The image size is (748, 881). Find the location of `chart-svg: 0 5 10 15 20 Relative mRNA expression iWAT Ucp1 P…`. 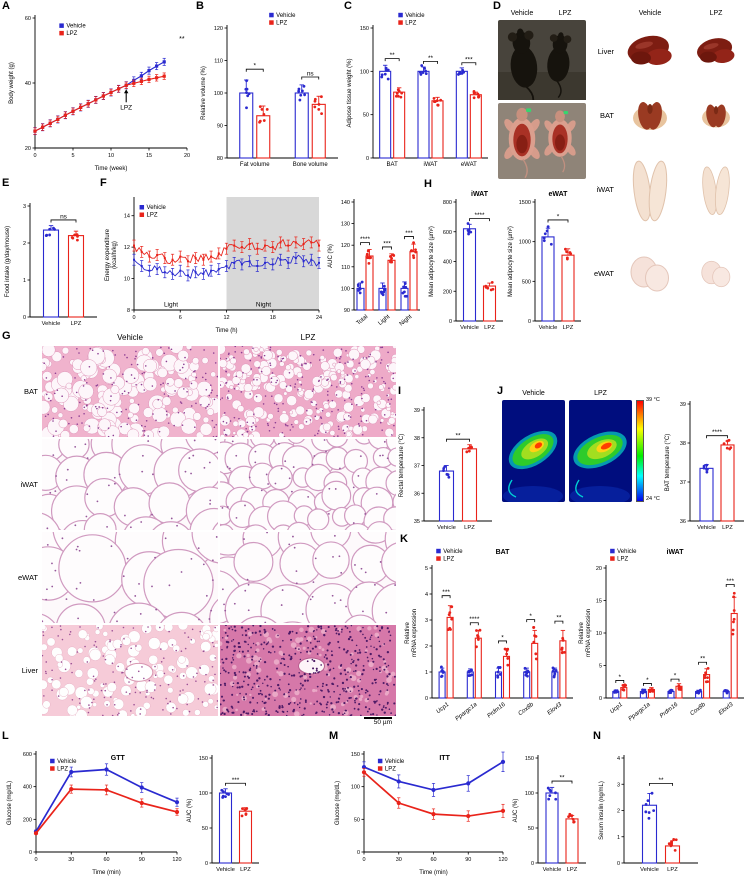

chart-svg: 0 5 10 15 20 Relative mRNA expression iWAT Ucp1 P… is located at coordinates (661, 635).